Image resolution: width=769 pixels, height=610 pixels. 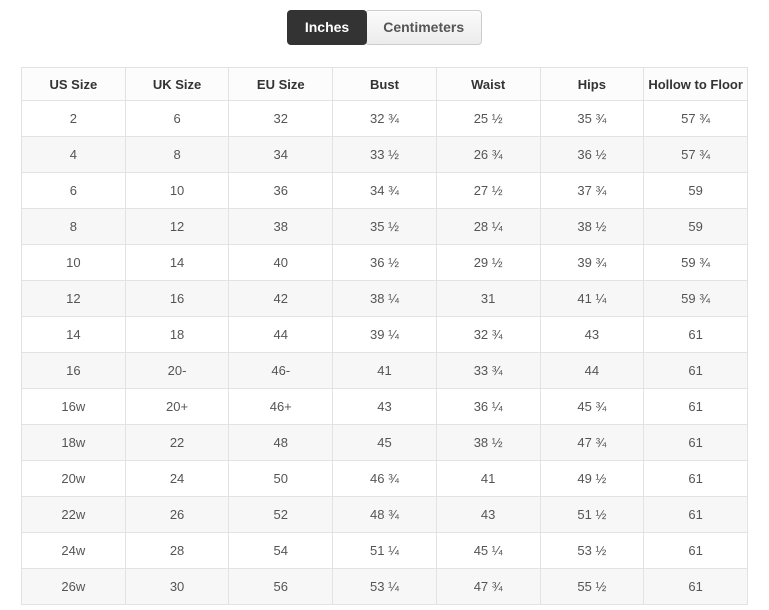 What do you see at coordinates (281, 262) in the screenshot?
I see `table-cell: 40` at bounding box center [281, 262].